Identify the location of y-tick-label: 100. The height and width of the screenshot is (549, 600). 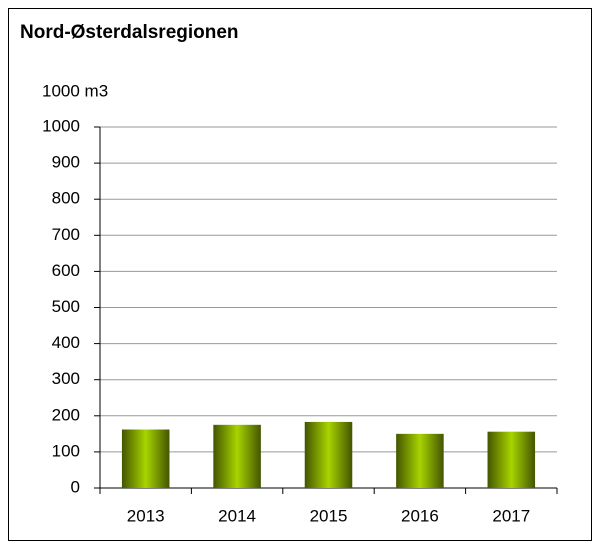
(66, 450).